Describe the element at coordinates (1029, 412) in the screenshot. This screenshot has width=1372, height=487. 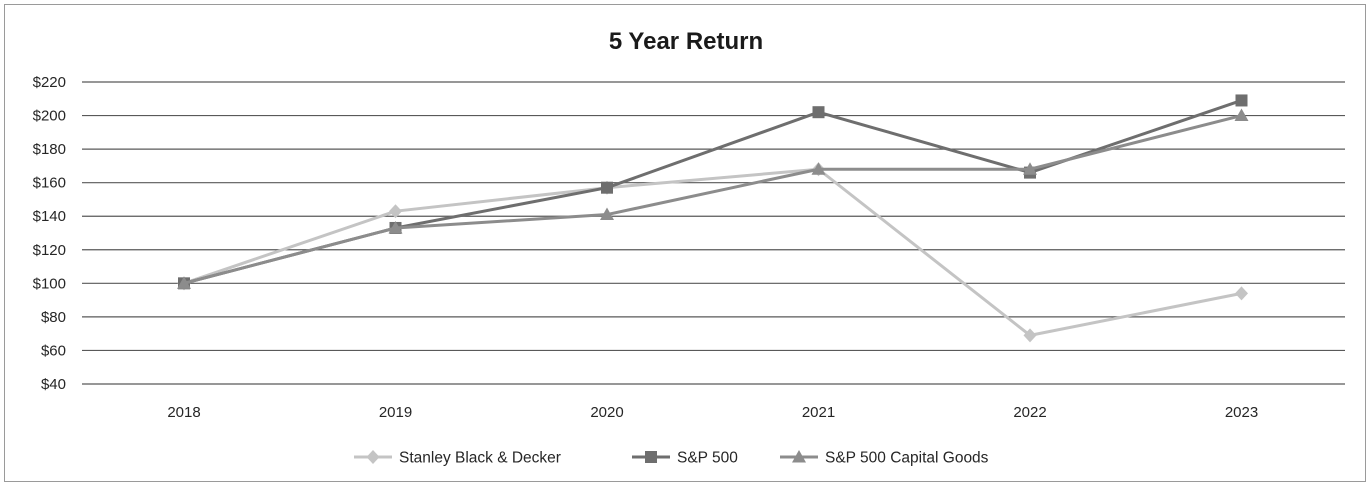
I see `x-tick-label: 2022` at that location.